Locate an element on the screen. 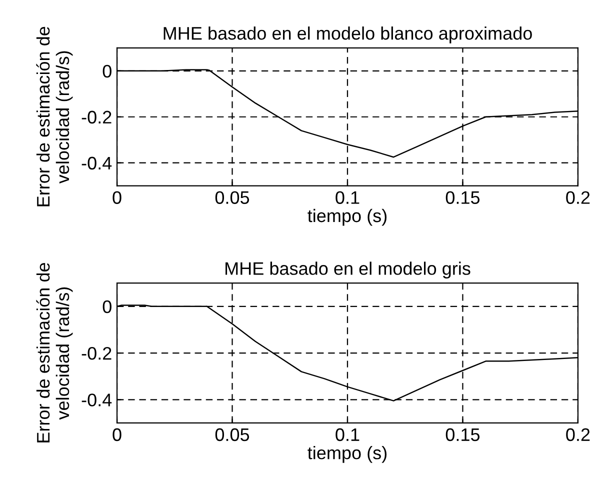  chart-title: MHE basado en el modelo blanco aproximado is located at coordinates (348, 35).